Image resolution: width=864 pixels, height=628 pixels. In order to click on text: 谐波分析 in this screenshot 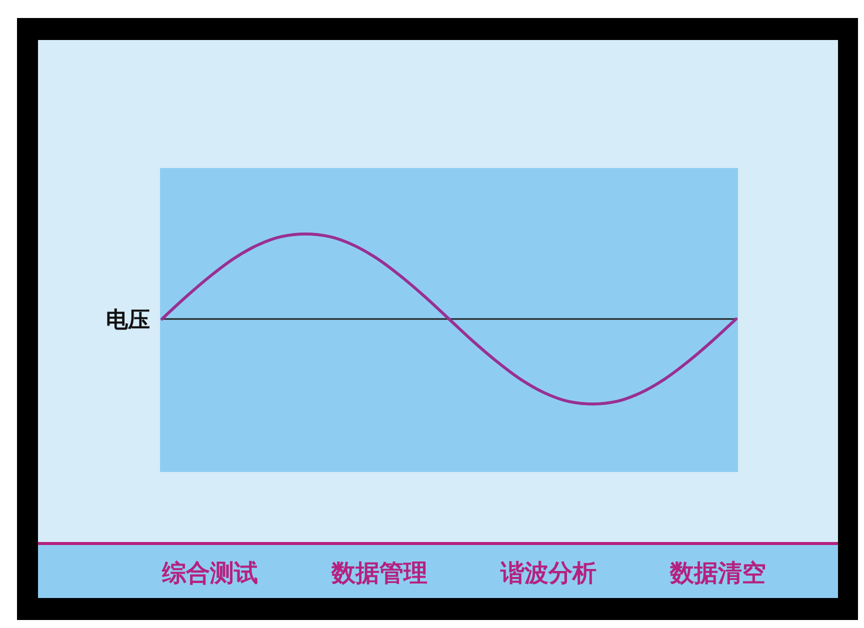, I will do `click(548, 573)`.